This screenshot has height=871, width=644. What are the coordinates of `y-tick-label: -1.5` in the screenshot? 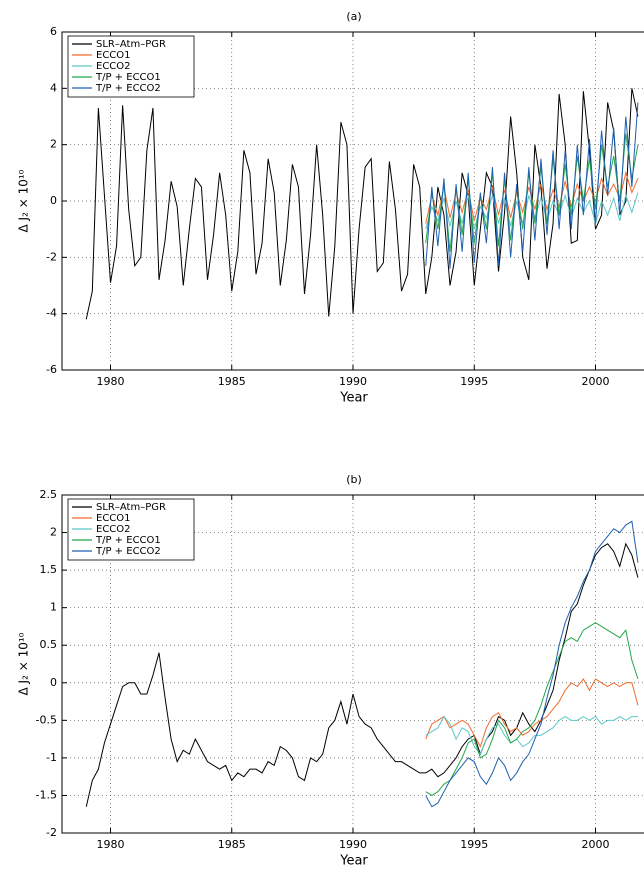 It's located at (46, 794).